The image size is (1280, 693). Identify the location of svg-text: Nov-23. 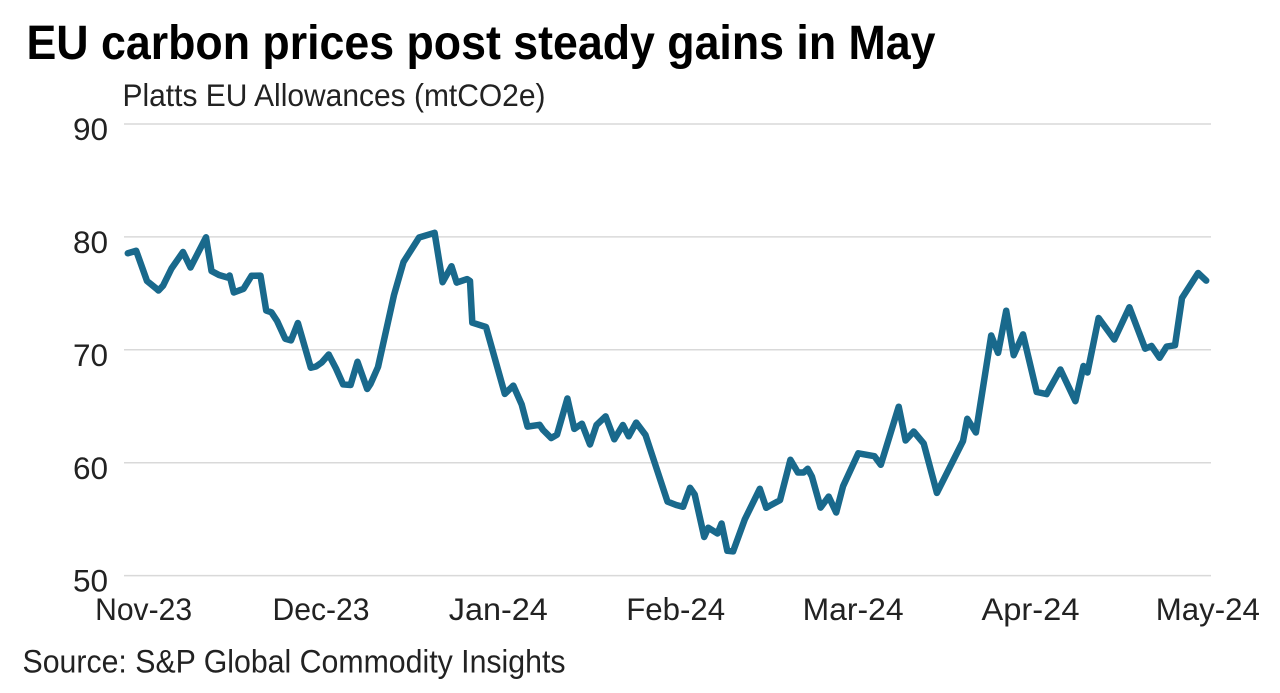
(143, 609).